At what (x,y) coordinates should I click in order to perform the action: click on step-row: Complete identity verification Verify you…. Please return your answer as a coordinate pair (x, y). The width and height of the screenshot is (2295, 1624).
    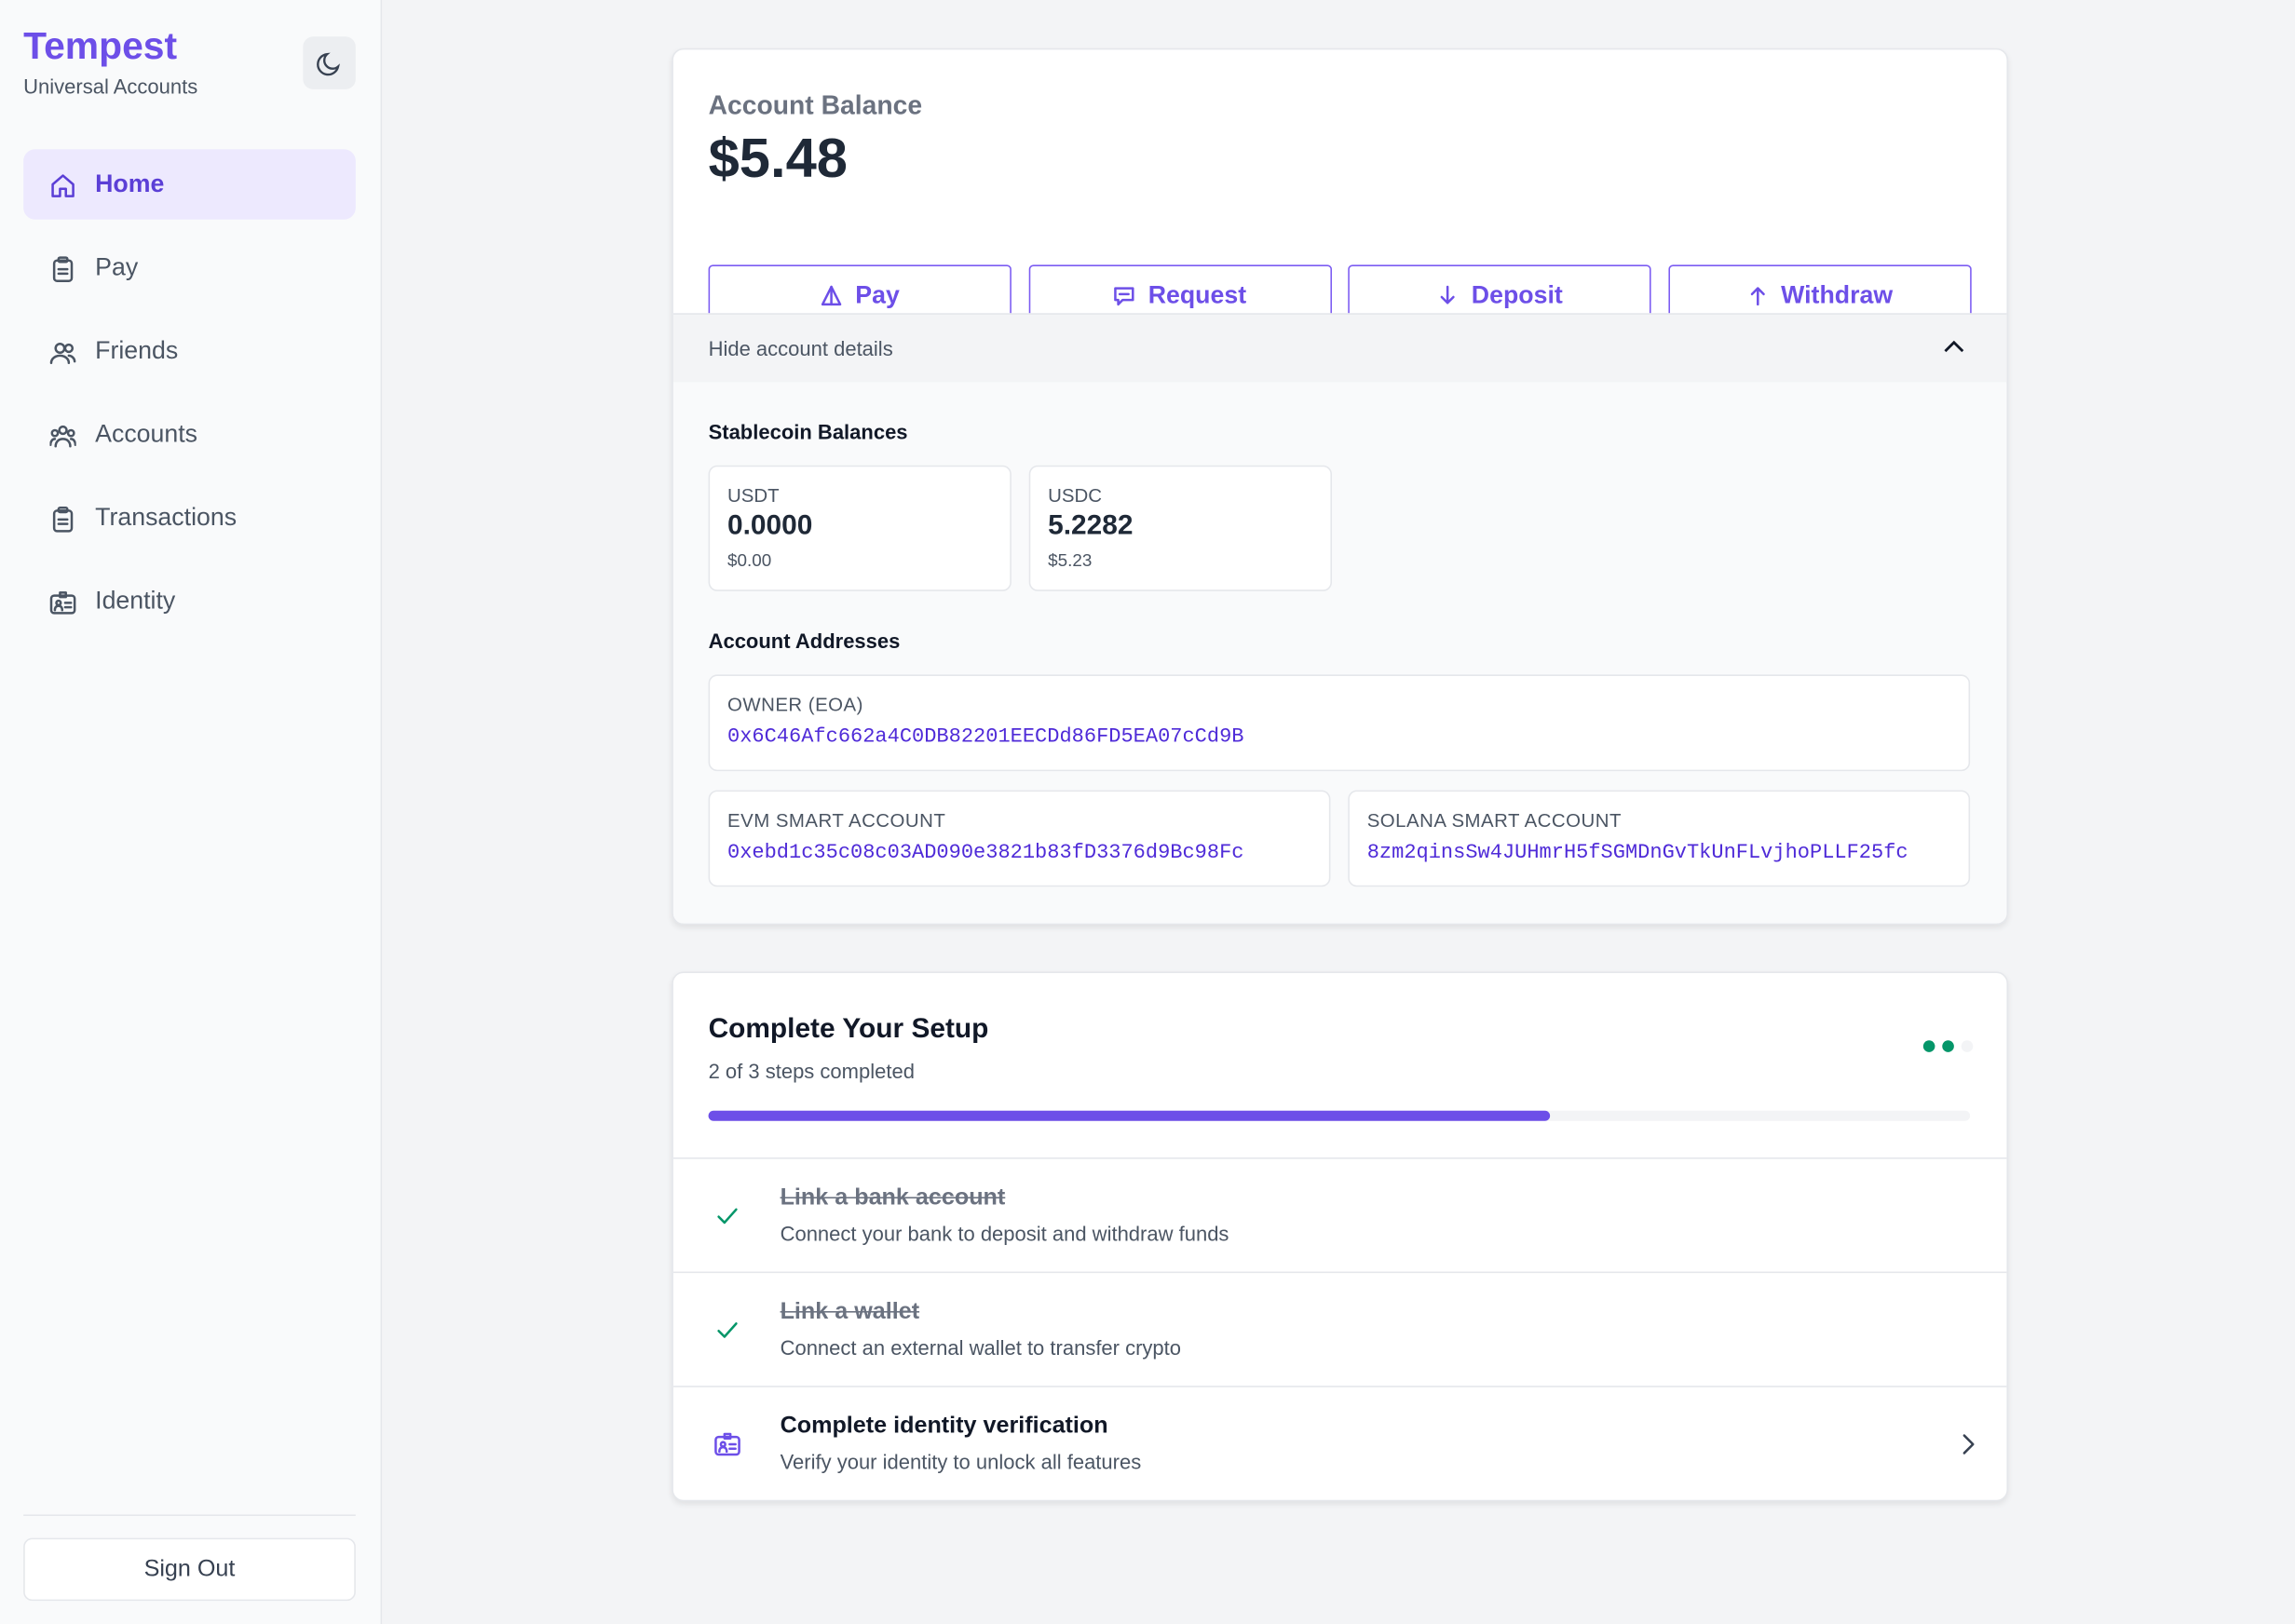
    Looking at the image, I should click on (1339, 1443).